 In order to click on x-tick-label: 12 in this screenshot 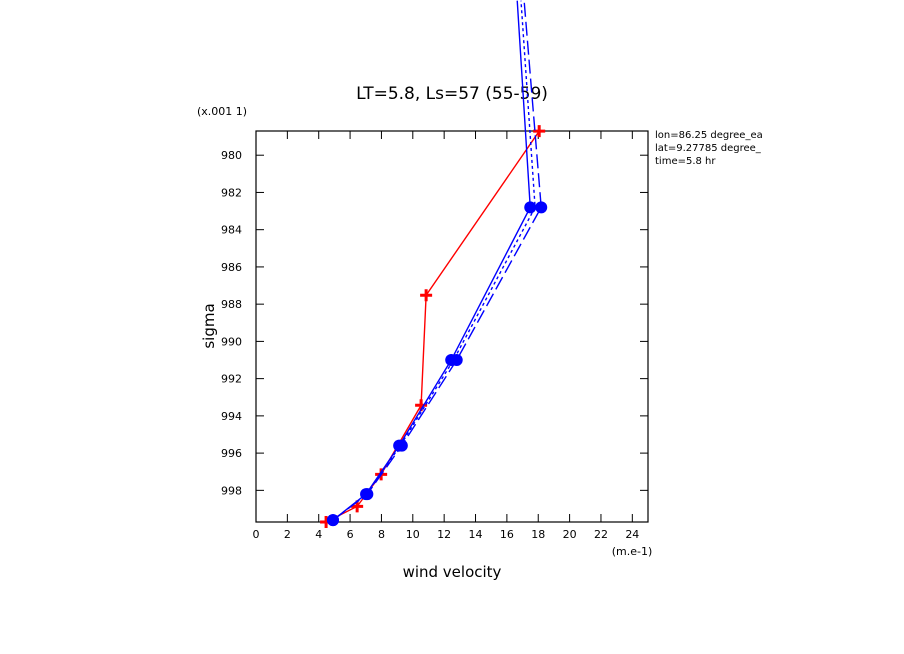, I will do `click(444, 534)`.